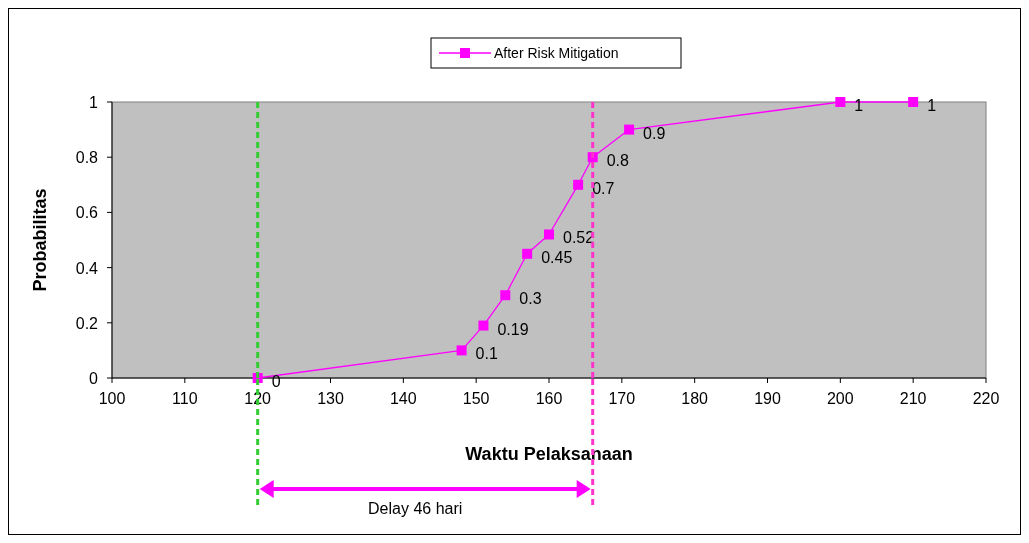 Image resolution: width=1029 pixels, height=543 pixels. Describe the element at coordinates (87, 158) in the screenshot. I see `y-tick-label: 0.8` at that location.